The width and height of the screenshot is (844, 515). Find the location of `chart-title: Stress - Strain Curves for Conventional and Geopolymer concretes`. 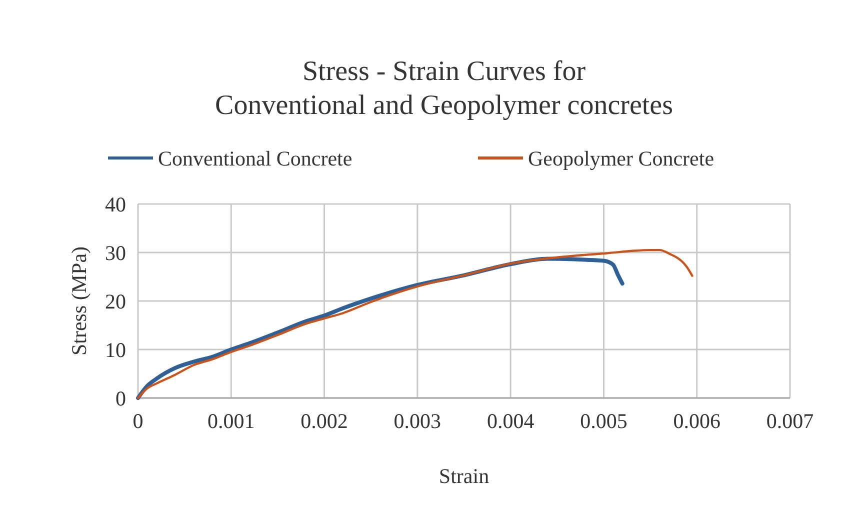

chart-title: Stress - Strain Curves for Conventional and Geopolymer concretes is located at coordinates (444, 88).